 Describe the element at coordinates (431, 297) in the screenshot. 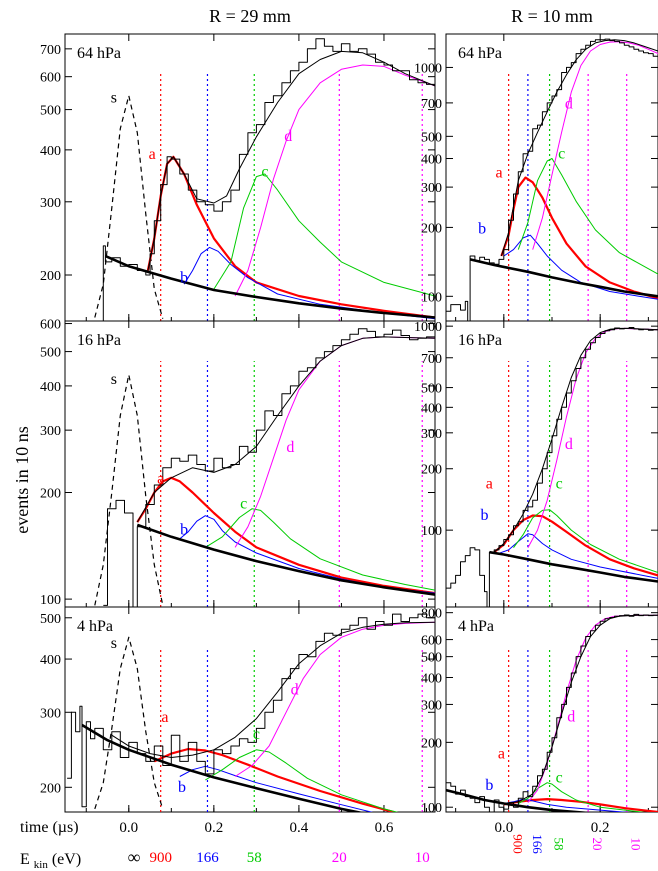

I see `y-tick-label: 100` at that location.